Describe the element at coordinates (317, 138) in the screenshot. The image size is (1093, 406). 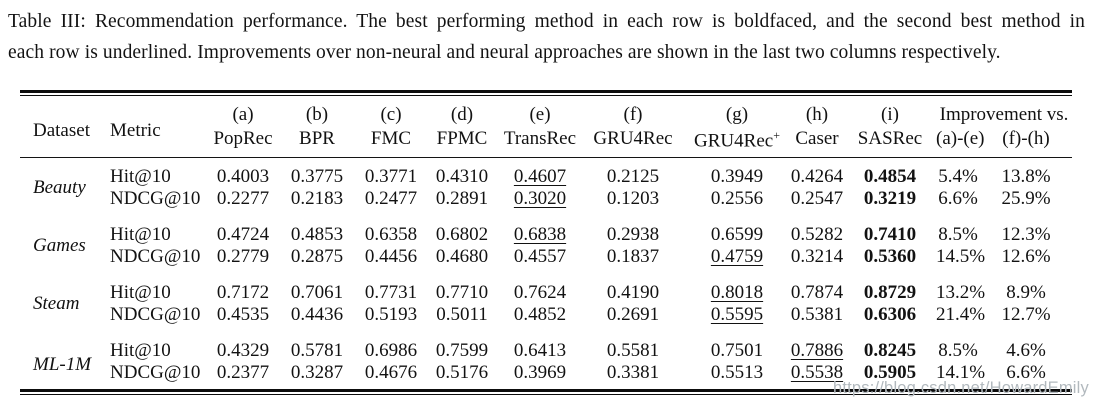
I see `method-name-label: BPR` at that location.